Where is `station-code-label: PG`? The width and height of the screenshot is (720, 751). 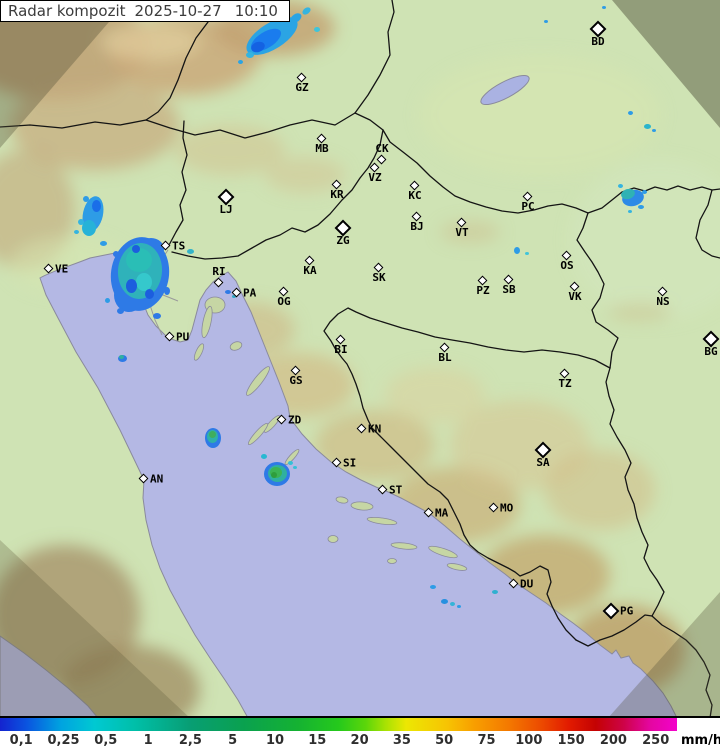 station-code-label: PG is located at coordinates (627, 611).